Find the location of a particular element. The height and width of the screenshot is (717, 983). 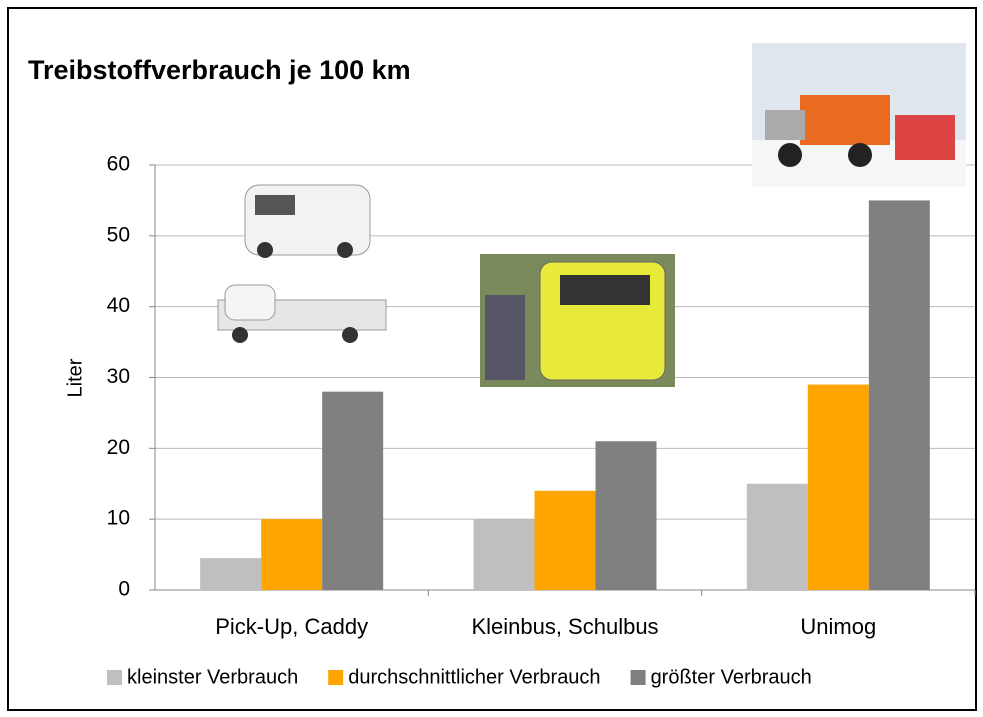

legend-label: kleinster Verbrauch is located at coordinates (212, 677).